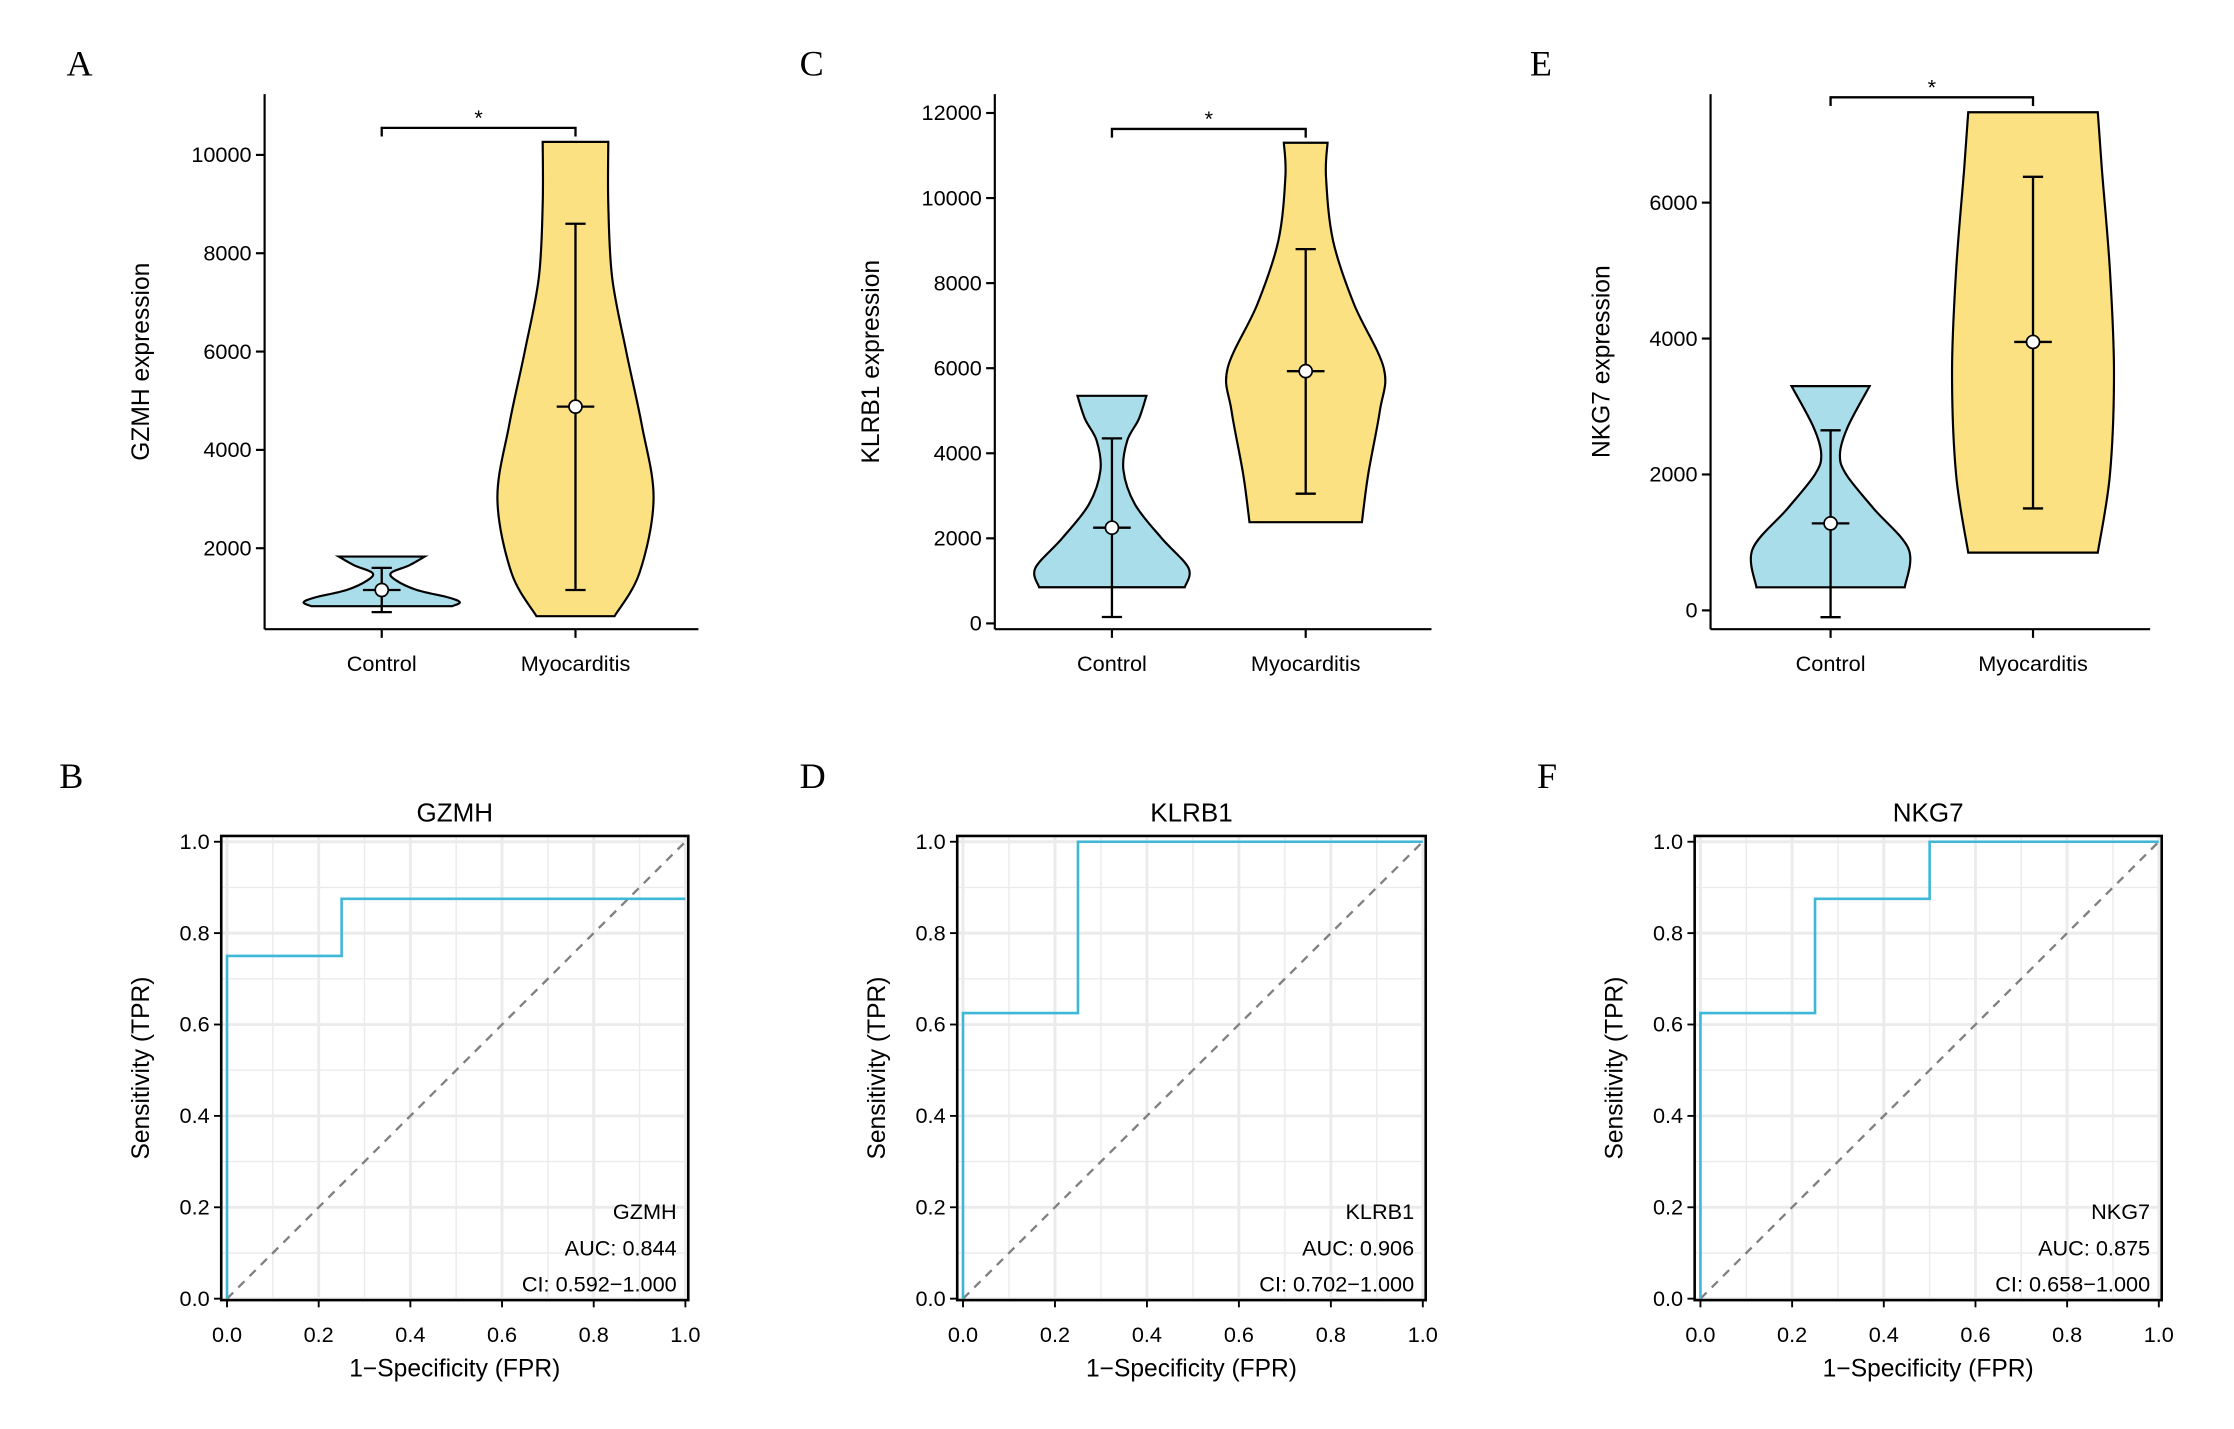  What do you see at coordinates (2120, 1211) in the screenshot?
I see `auc-annotation: NKG7` at bounding box center [2120, 1211].